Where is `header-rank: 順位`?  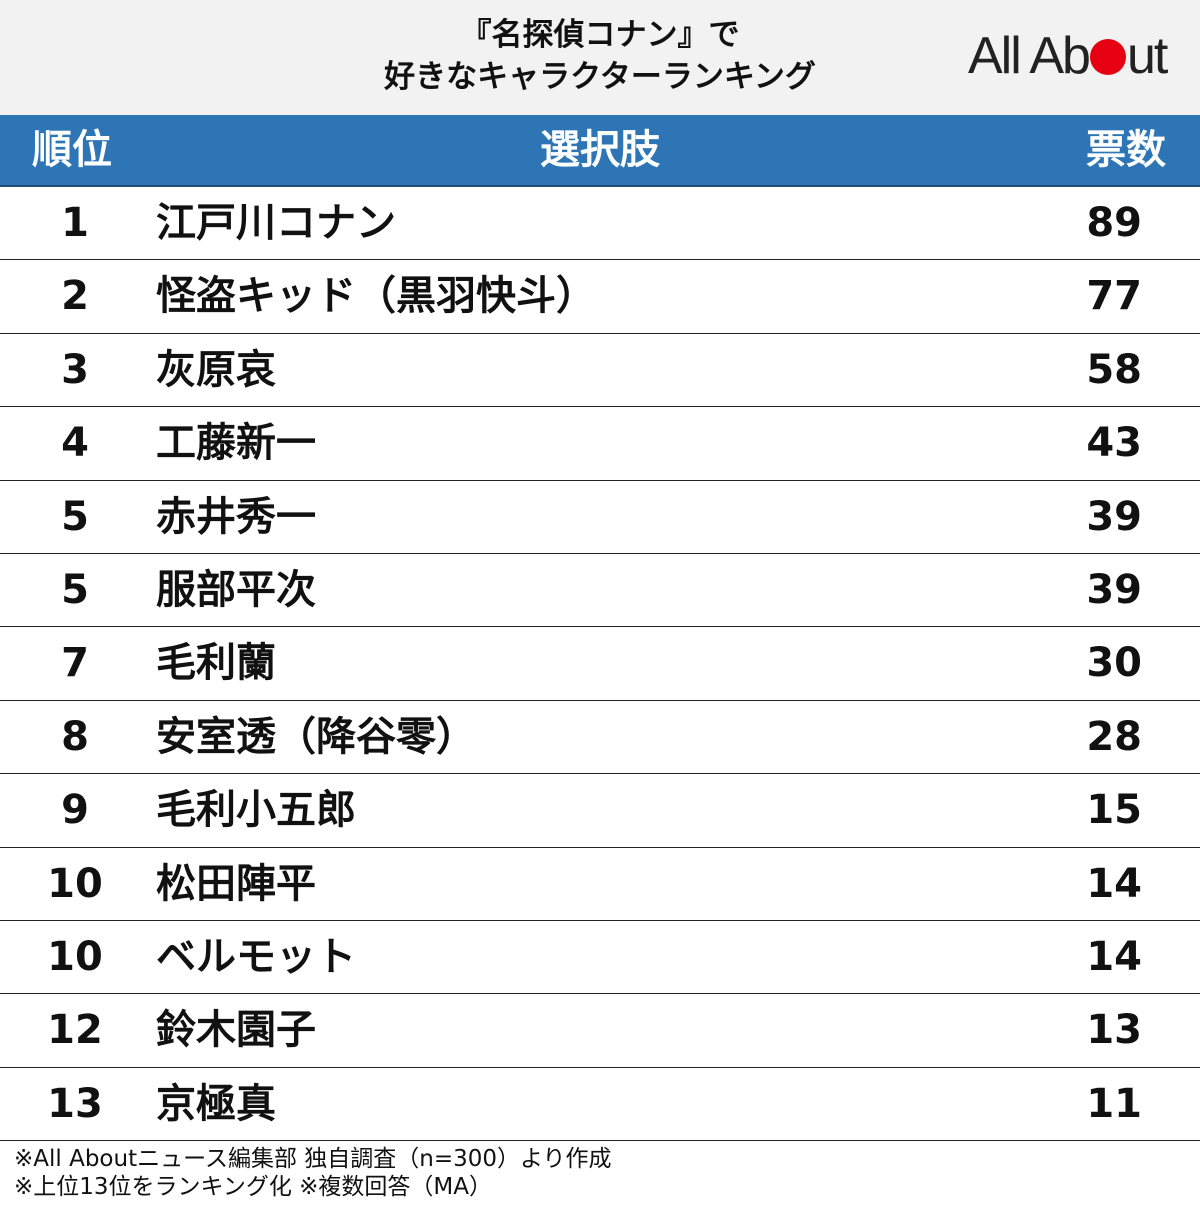 header-rank: 順位 is located at coordinates (72, 150).